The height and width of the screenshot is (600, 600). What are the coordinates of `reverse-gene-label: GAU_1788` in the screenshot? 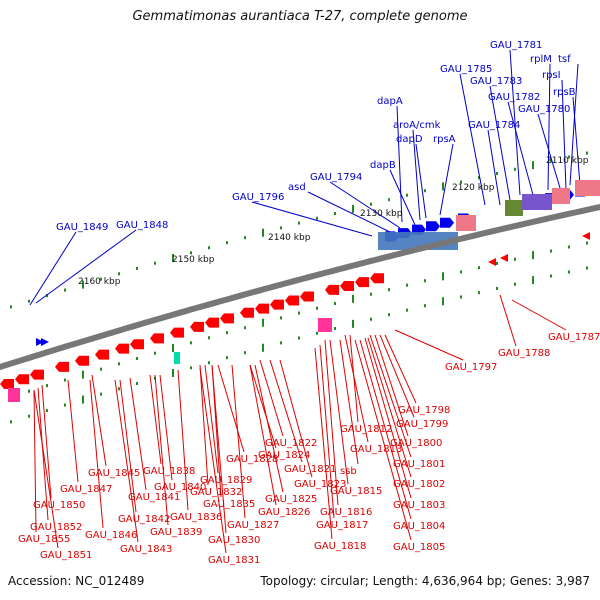 It's located at (524, 353).